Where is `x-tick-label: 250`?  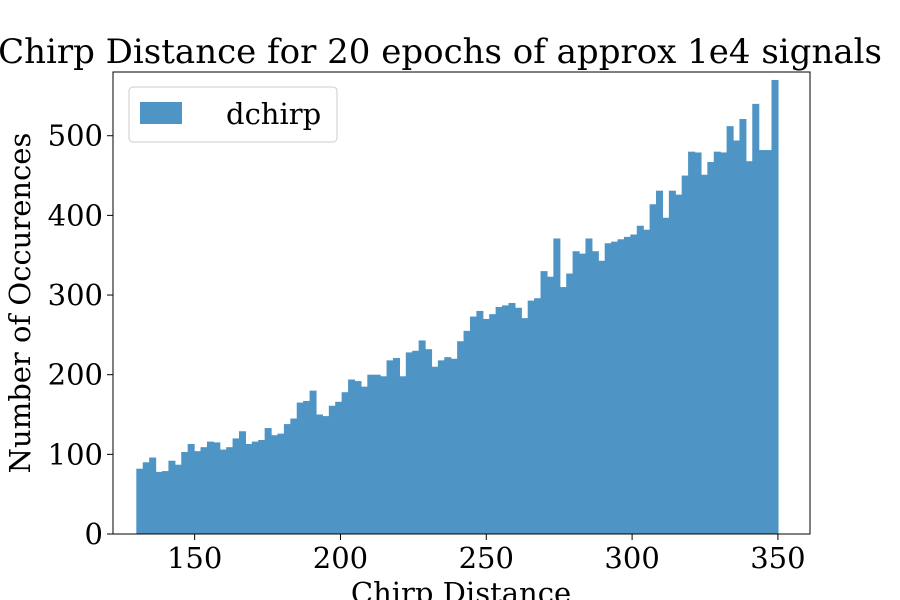
x-tick-label: 250 is located at coordinates (486, 558).